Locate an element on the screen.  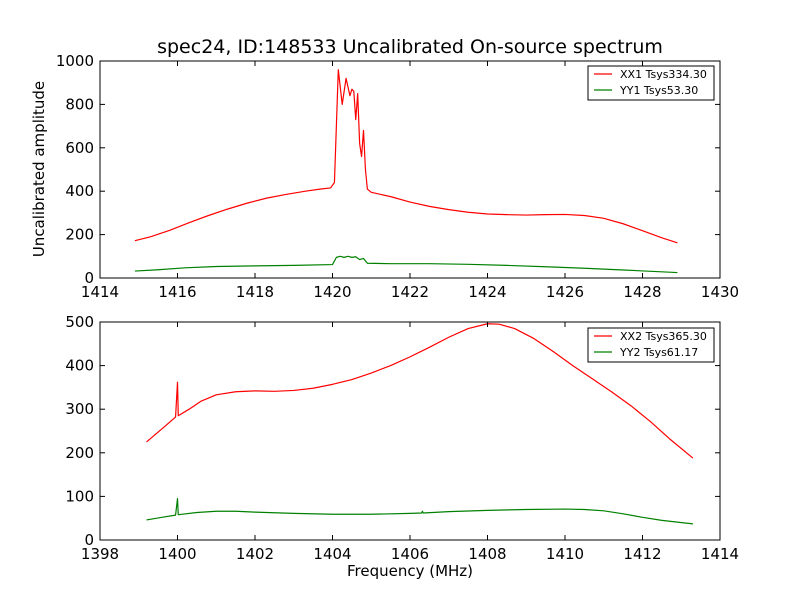
bottom-y-tick-label: 100 is located at coordinates (79, 496).